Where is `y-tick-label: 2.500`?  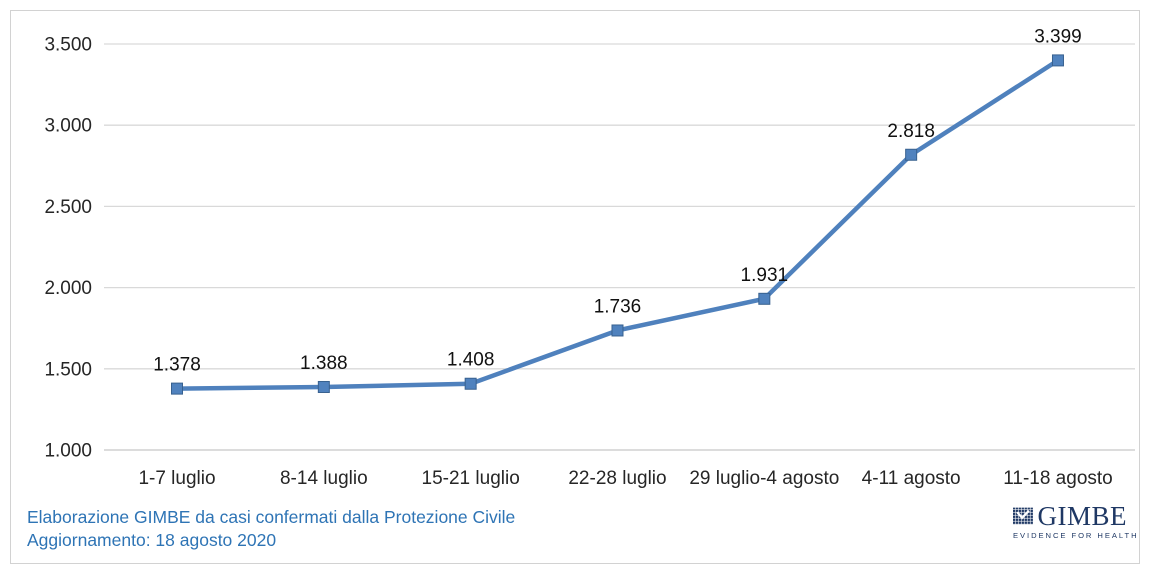
y-tick-label: 2.500 is located at coordinates (68, 207).